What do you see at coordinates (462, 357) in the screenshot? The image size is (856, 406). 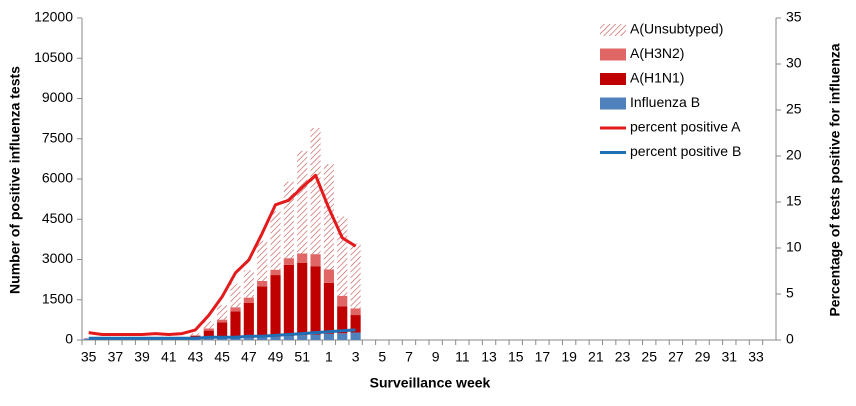 I see `x-tick-label: 11` at bounding box center [462, 357].